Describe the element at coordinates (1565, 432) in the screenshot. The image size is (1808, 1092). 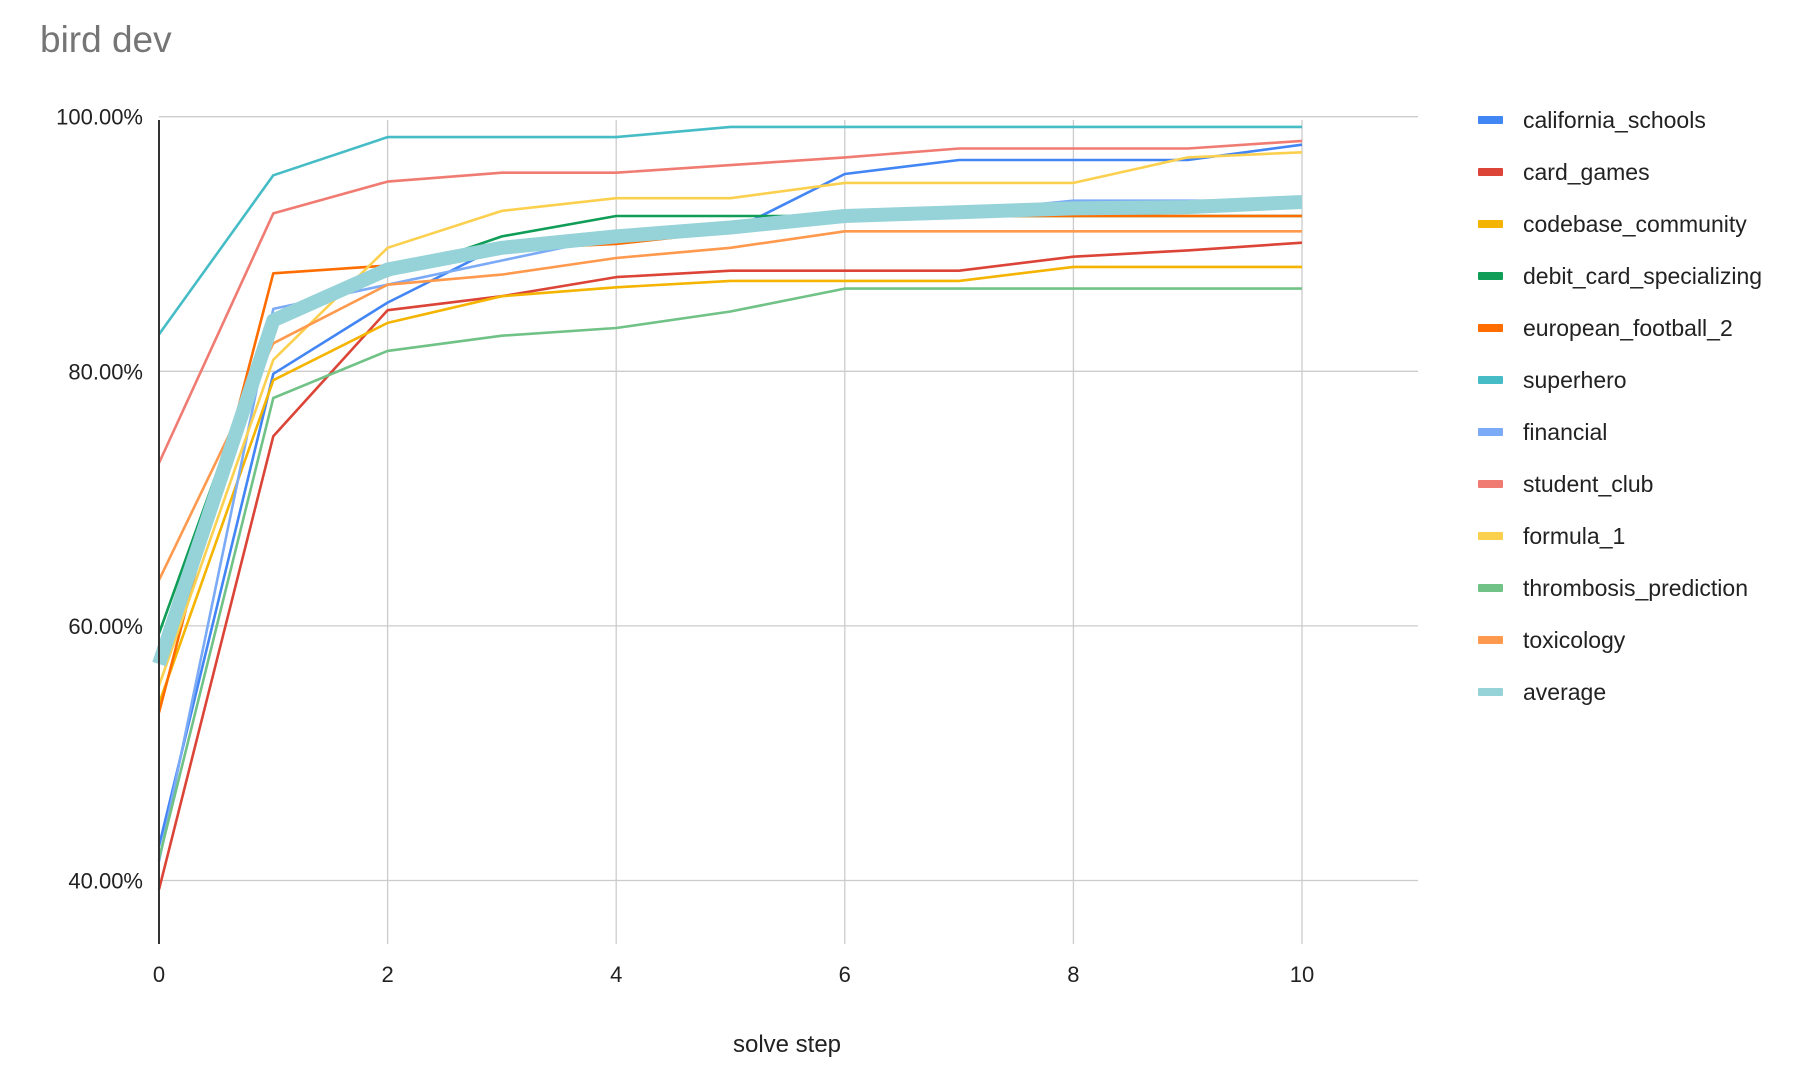
I see `legend-label: financial` at that location.